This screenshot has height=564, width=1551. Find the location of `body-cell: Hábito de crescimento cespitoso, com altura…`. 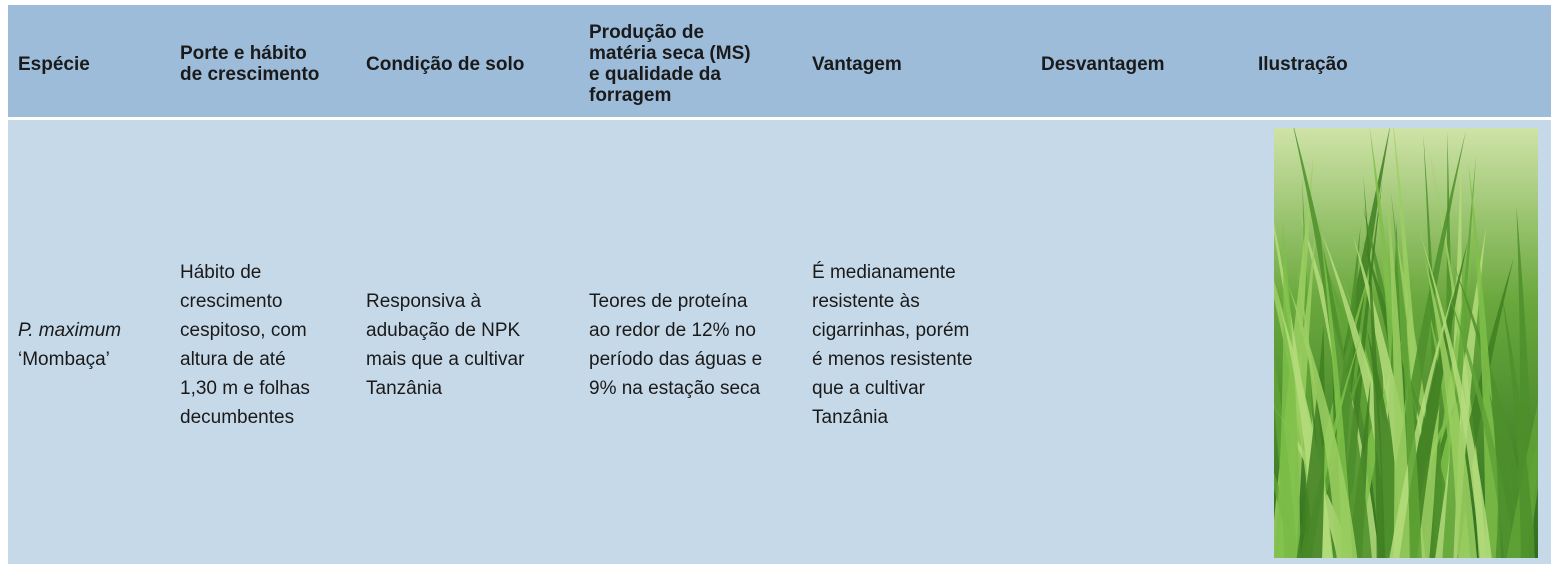

body-cell: Hábito de crescimento cespitoso, com altura… is located at coordinates (245, 345).